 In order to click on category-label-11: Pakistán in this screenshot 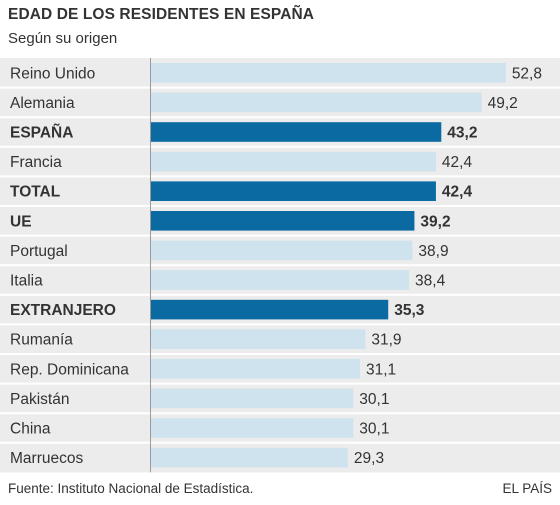, I will do `click(39, 399)`.